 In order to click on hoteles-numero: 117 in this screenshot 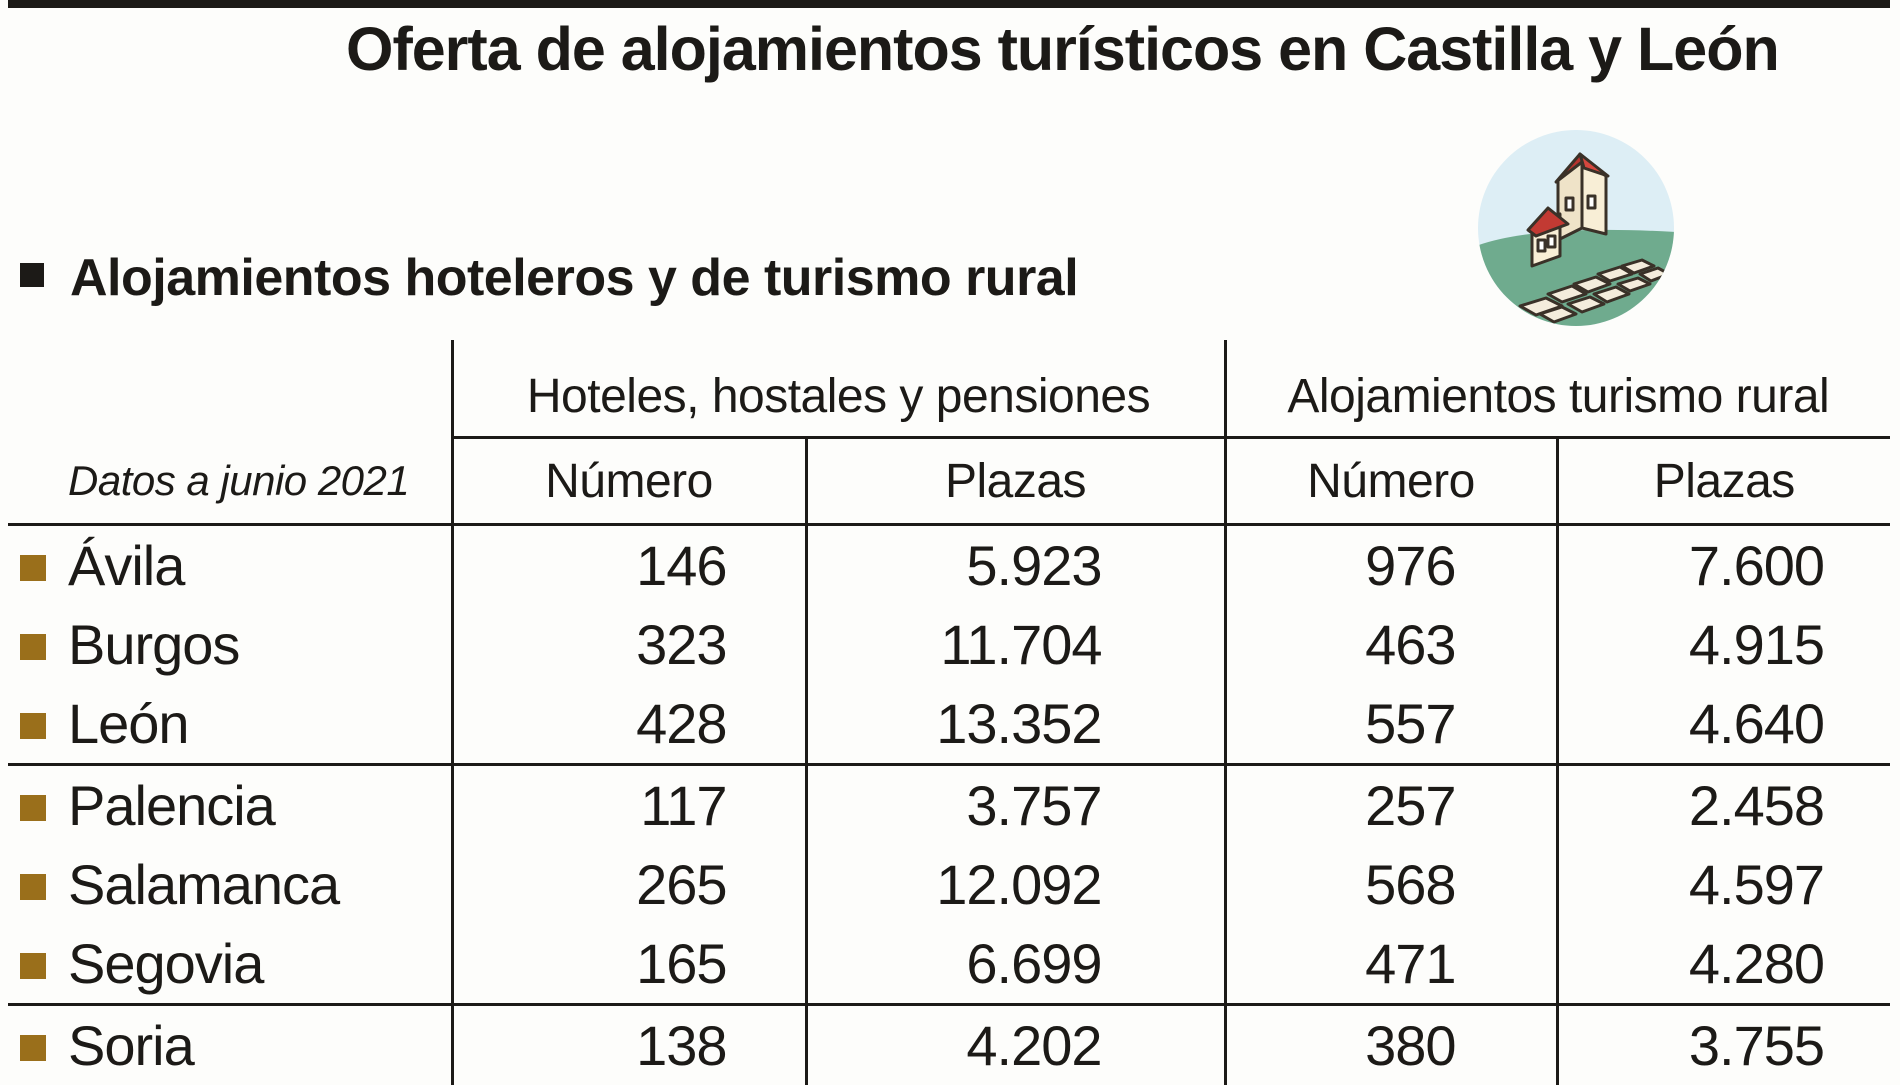, I will do `click(629, 805)`.